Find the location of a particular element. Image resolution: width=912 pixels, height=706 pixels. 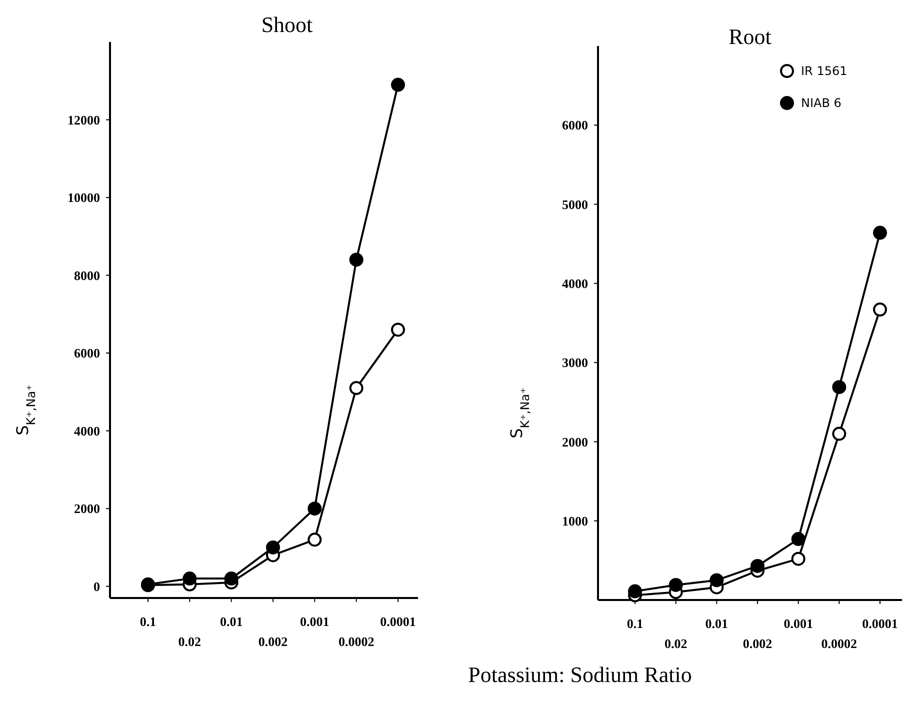

y-tick-label: 8000 is located at coordinates (87, 275).